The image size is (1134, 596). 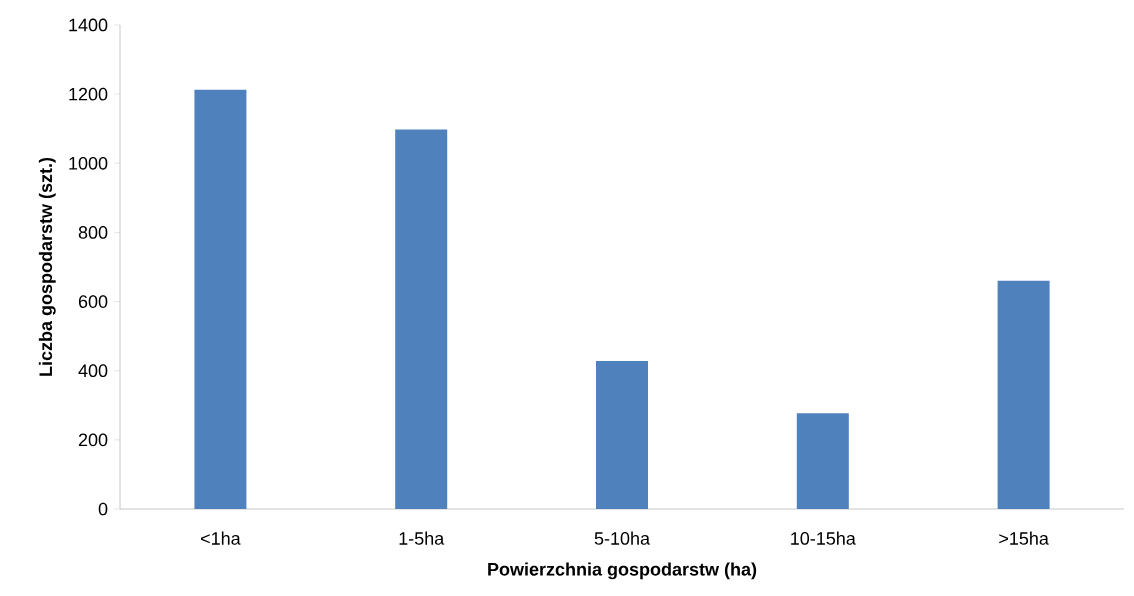 What do you see at coordinates (88, 25) in the screenshot?
I see `y-tick-label: 1400` at bounding box center [88, 25].